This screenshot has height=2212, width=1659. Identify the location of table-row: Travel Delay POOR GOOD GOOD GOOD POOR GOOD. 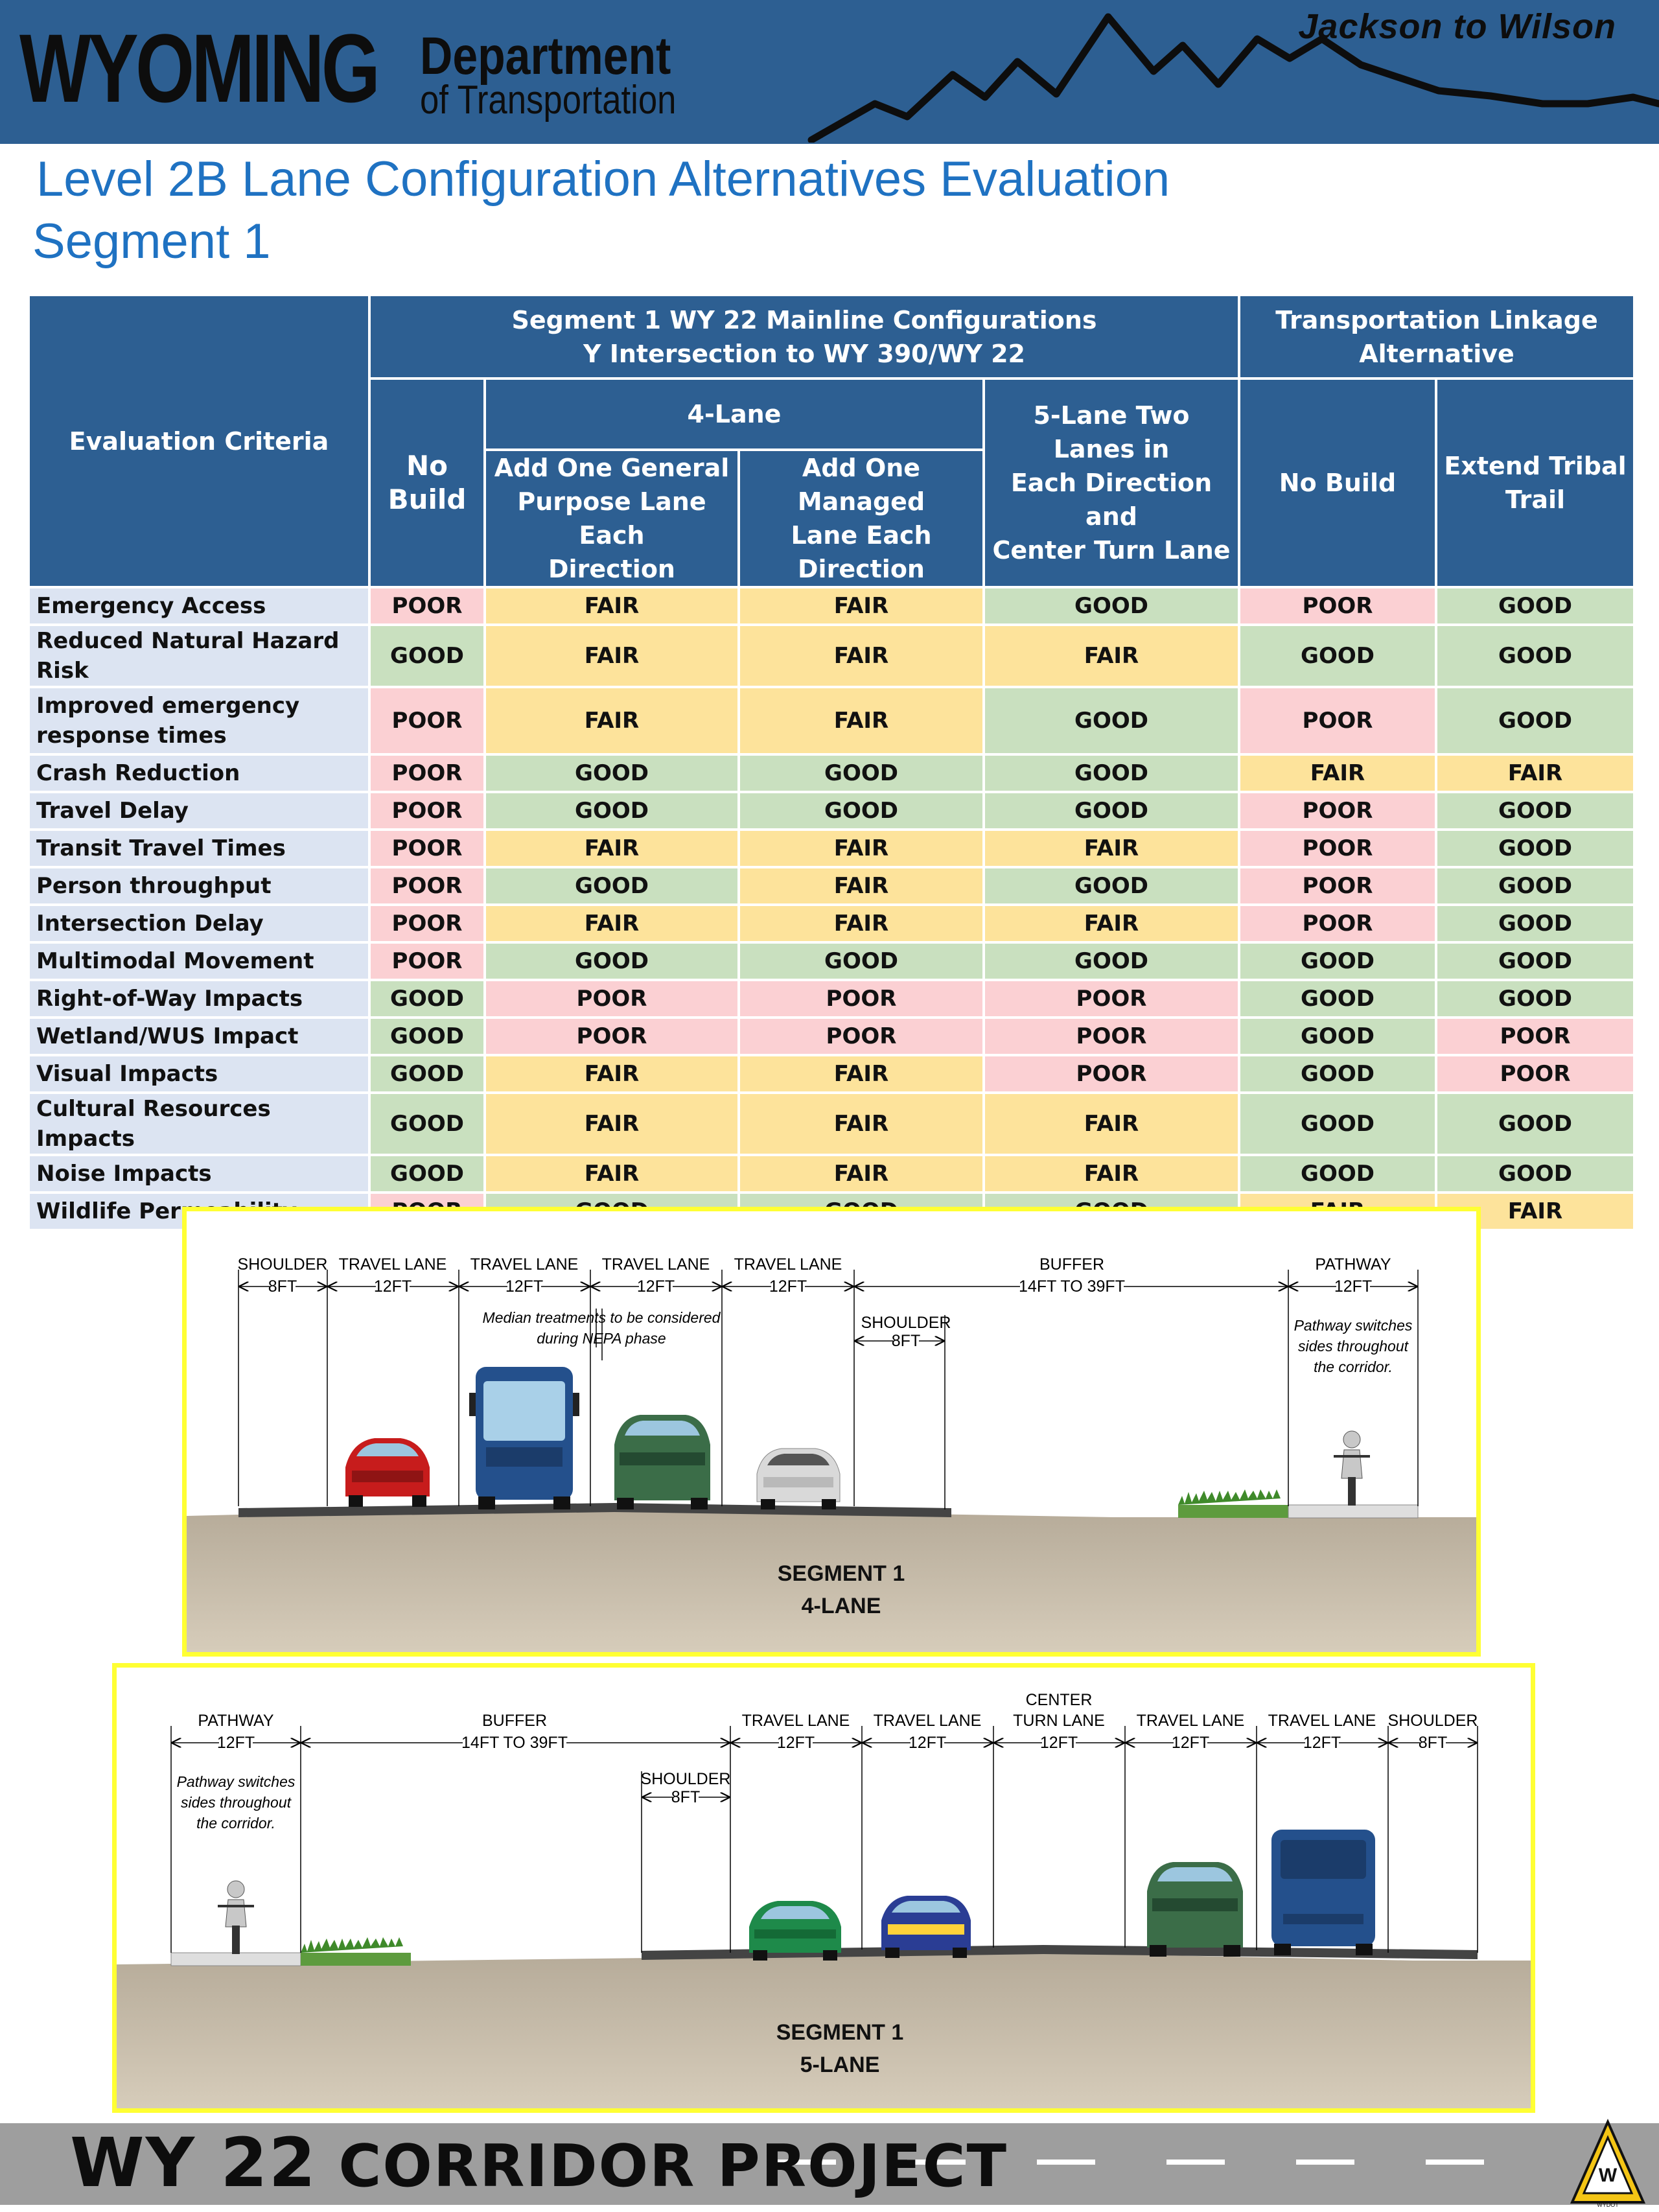
(831, 811).